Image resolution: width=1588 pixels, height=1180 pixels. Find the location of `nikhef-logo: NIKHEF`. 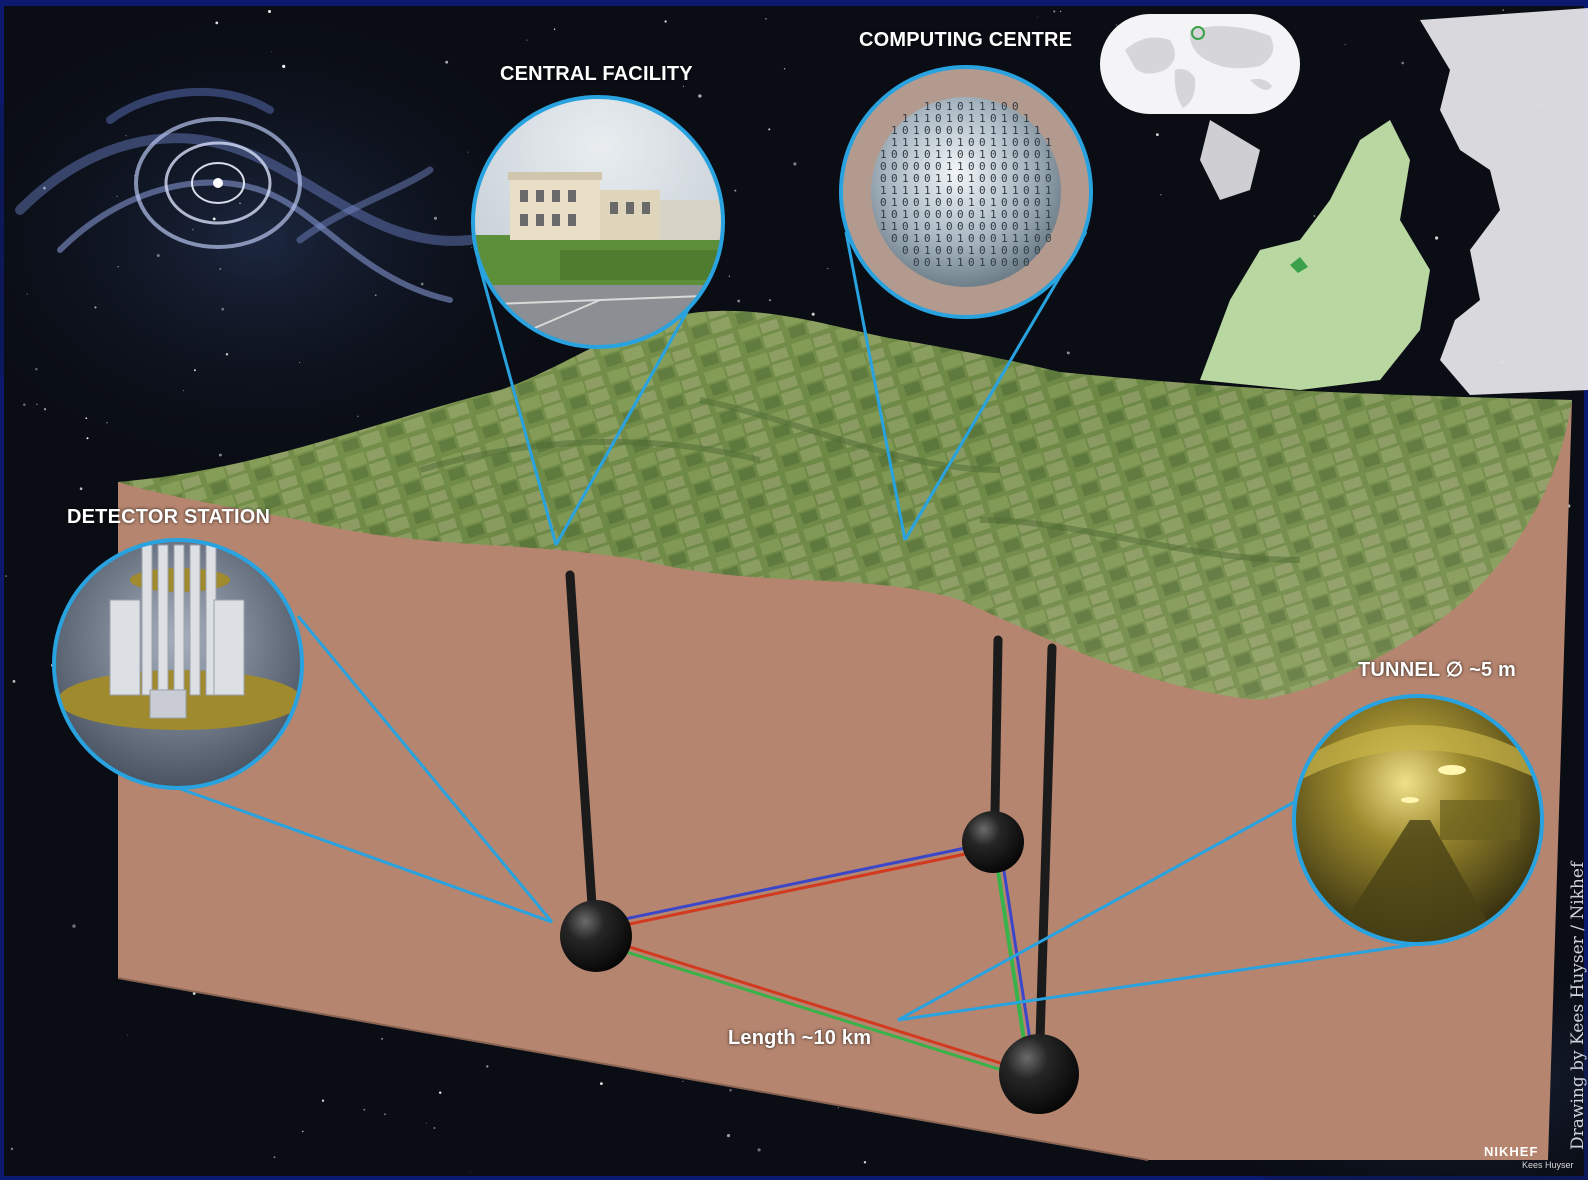

nikhef-logo: NIKHEF is located at coordinates (1511, 1151).